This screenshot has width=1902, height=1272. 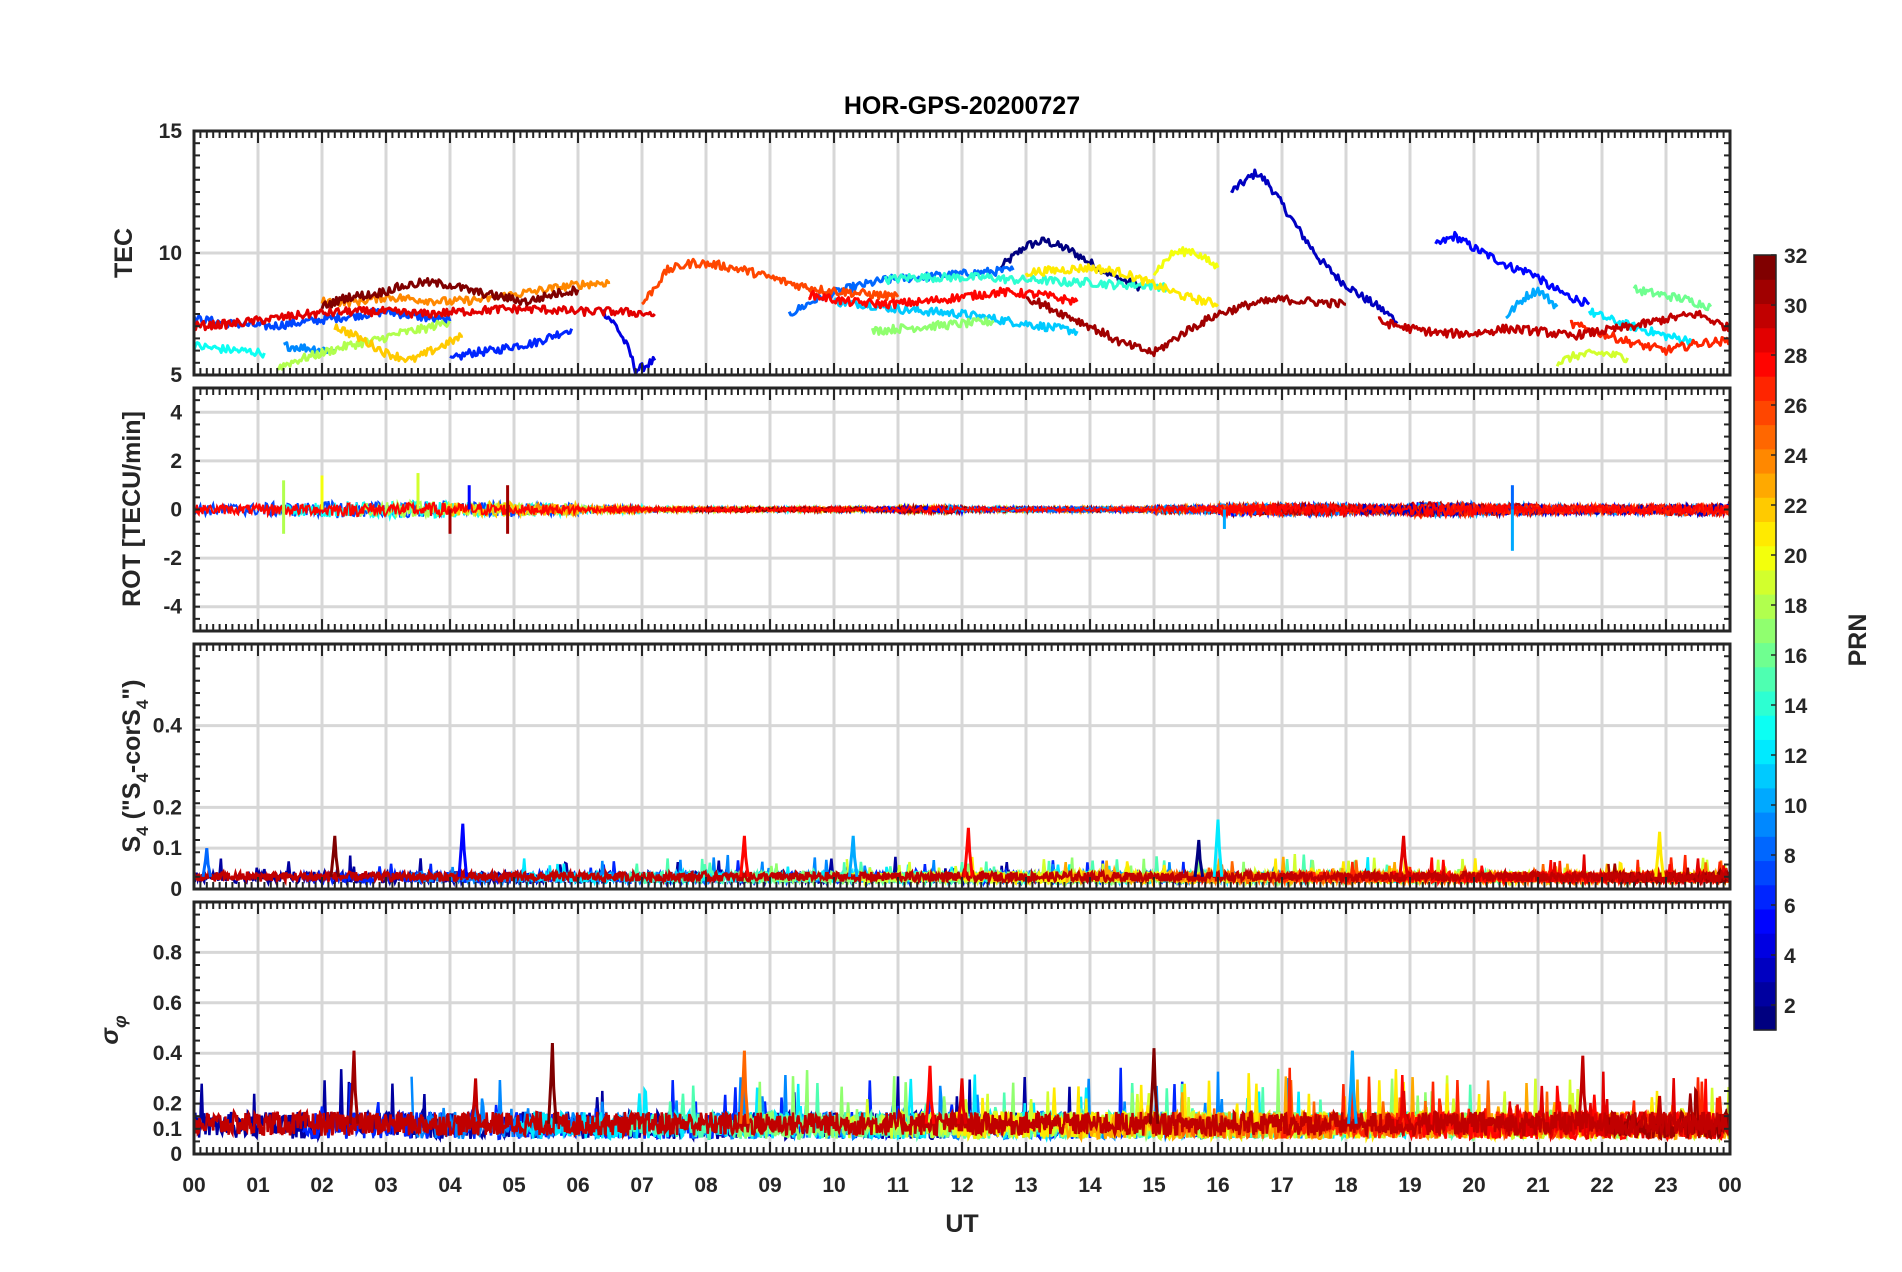 What do you see at coordinates (1795, 506) in the screenshot?
I see `colorbar-tick-label: 22` at bounding box center [1795, 506].